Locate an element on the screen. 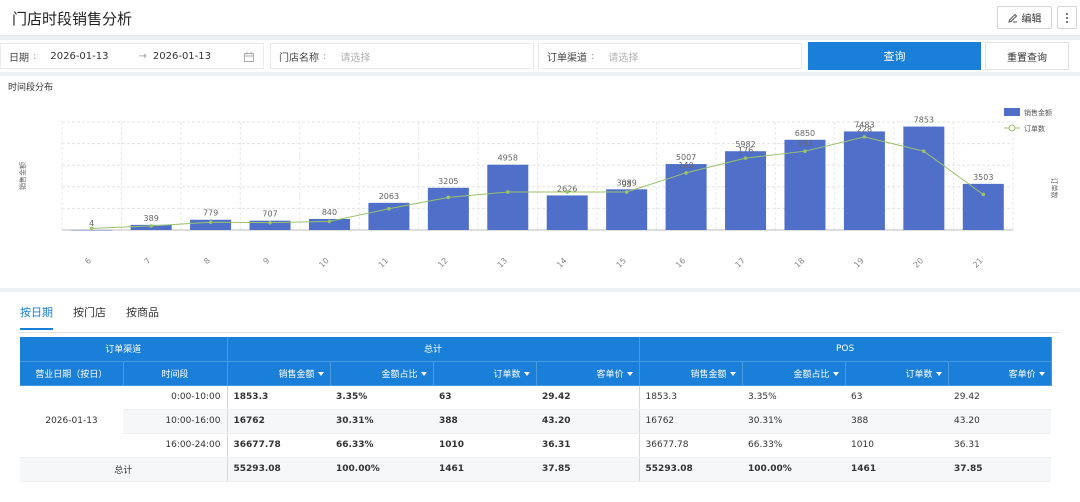 The image size is (1080, 502). bar-label: 840 is located at coordinates (329, 212).